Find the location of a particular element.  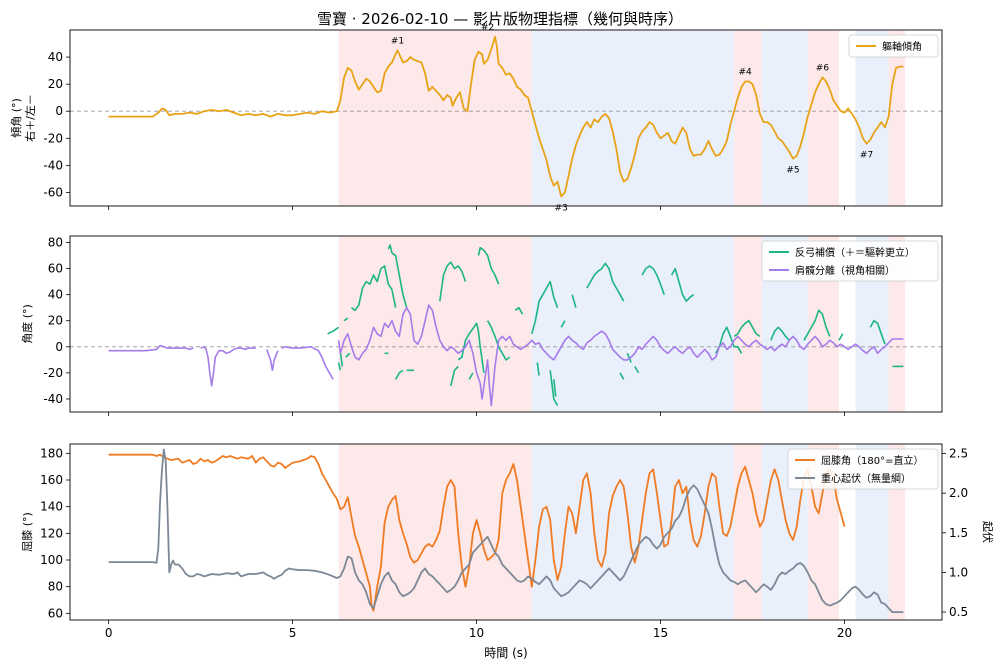

y-axis-label-direction: 右＋/左－ is located at coordinates (30, 118).